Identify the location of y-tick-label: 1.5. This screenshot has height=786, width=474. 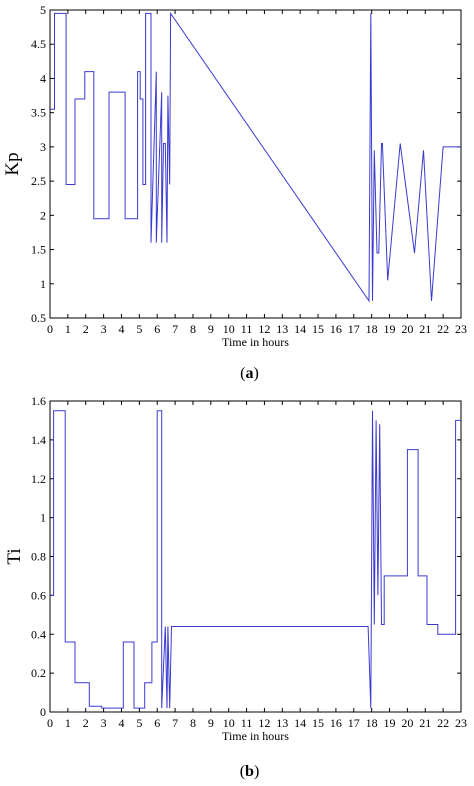
(38, 250).